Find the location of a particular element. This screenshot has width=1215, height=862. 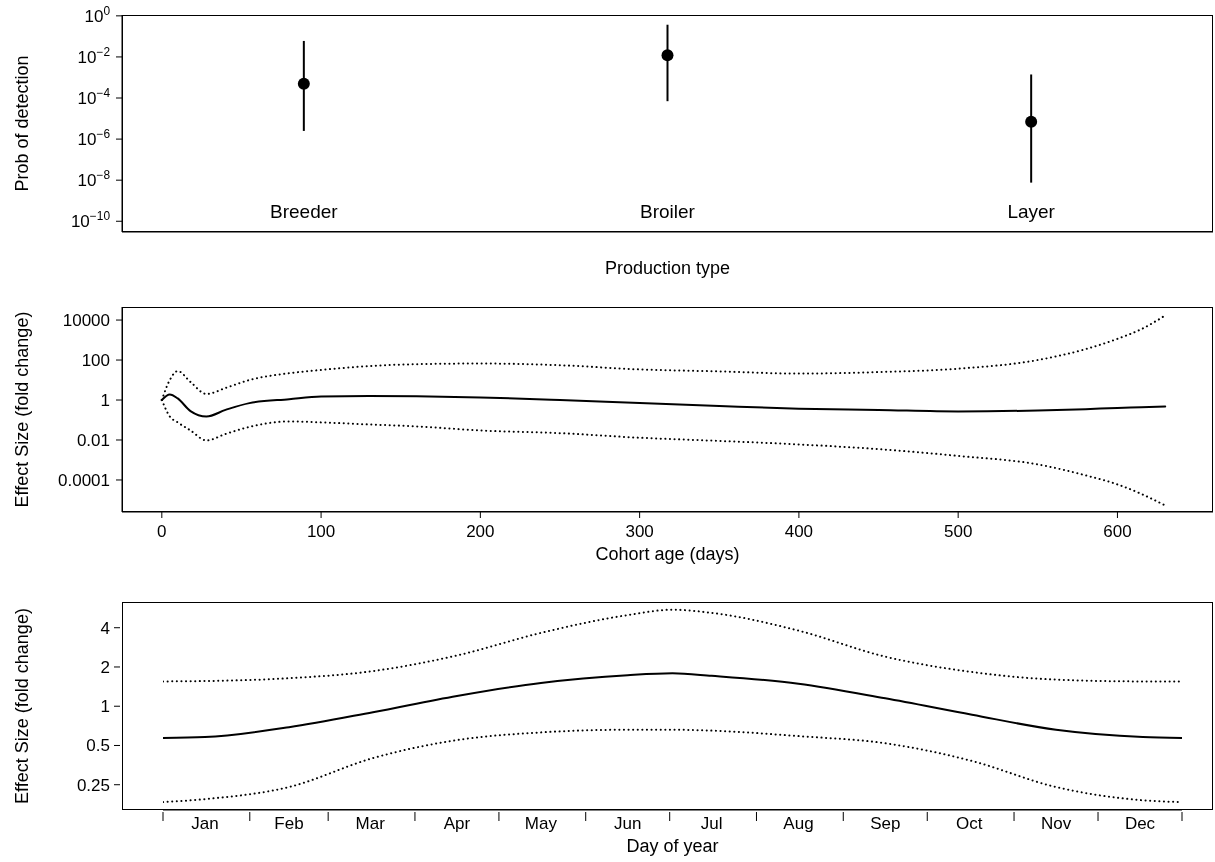

x-axis-title: Cohort age (days) is located at coordinates (667, 554).